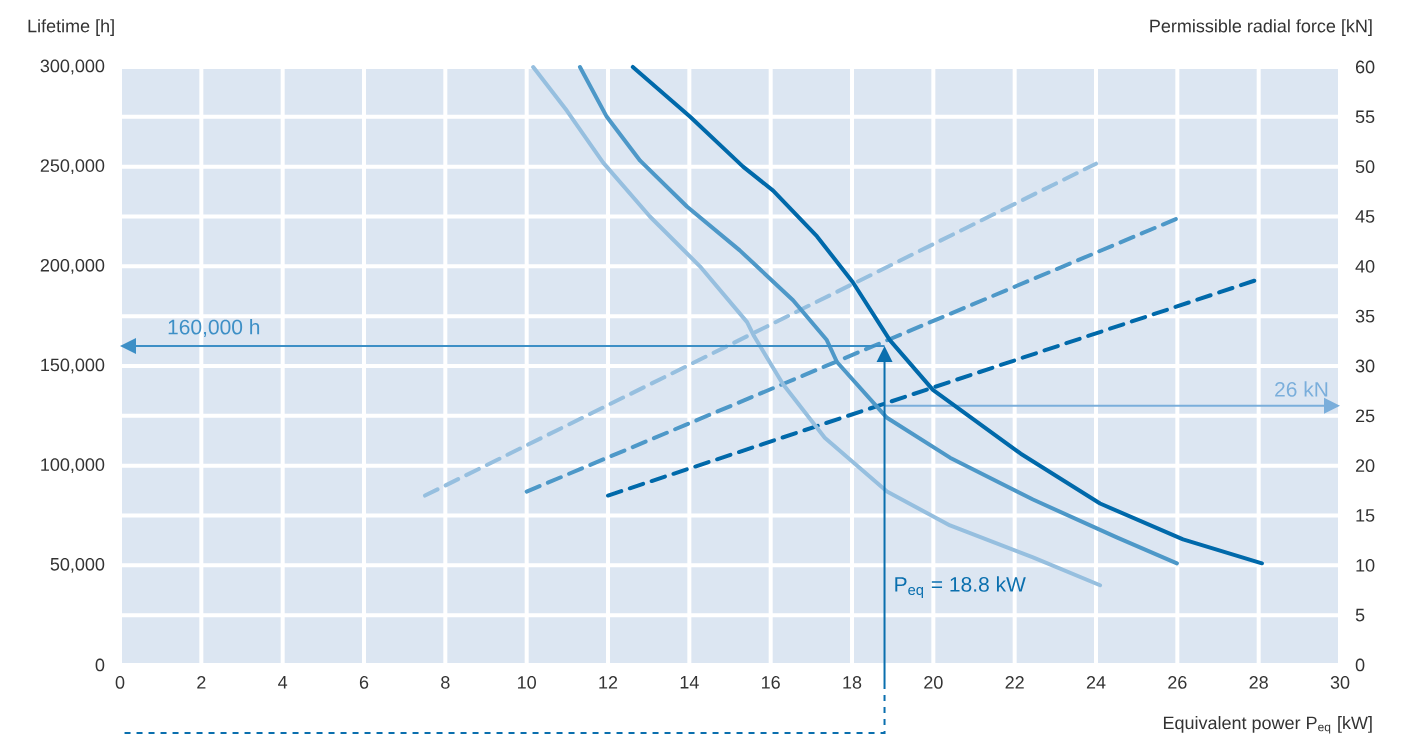 This screenshot has height=742, width=1420. What do you see at coordinates (1365, 366) in the screenshot?
I see `y2-tick-label: 30` at bounding box center [1365, 366].